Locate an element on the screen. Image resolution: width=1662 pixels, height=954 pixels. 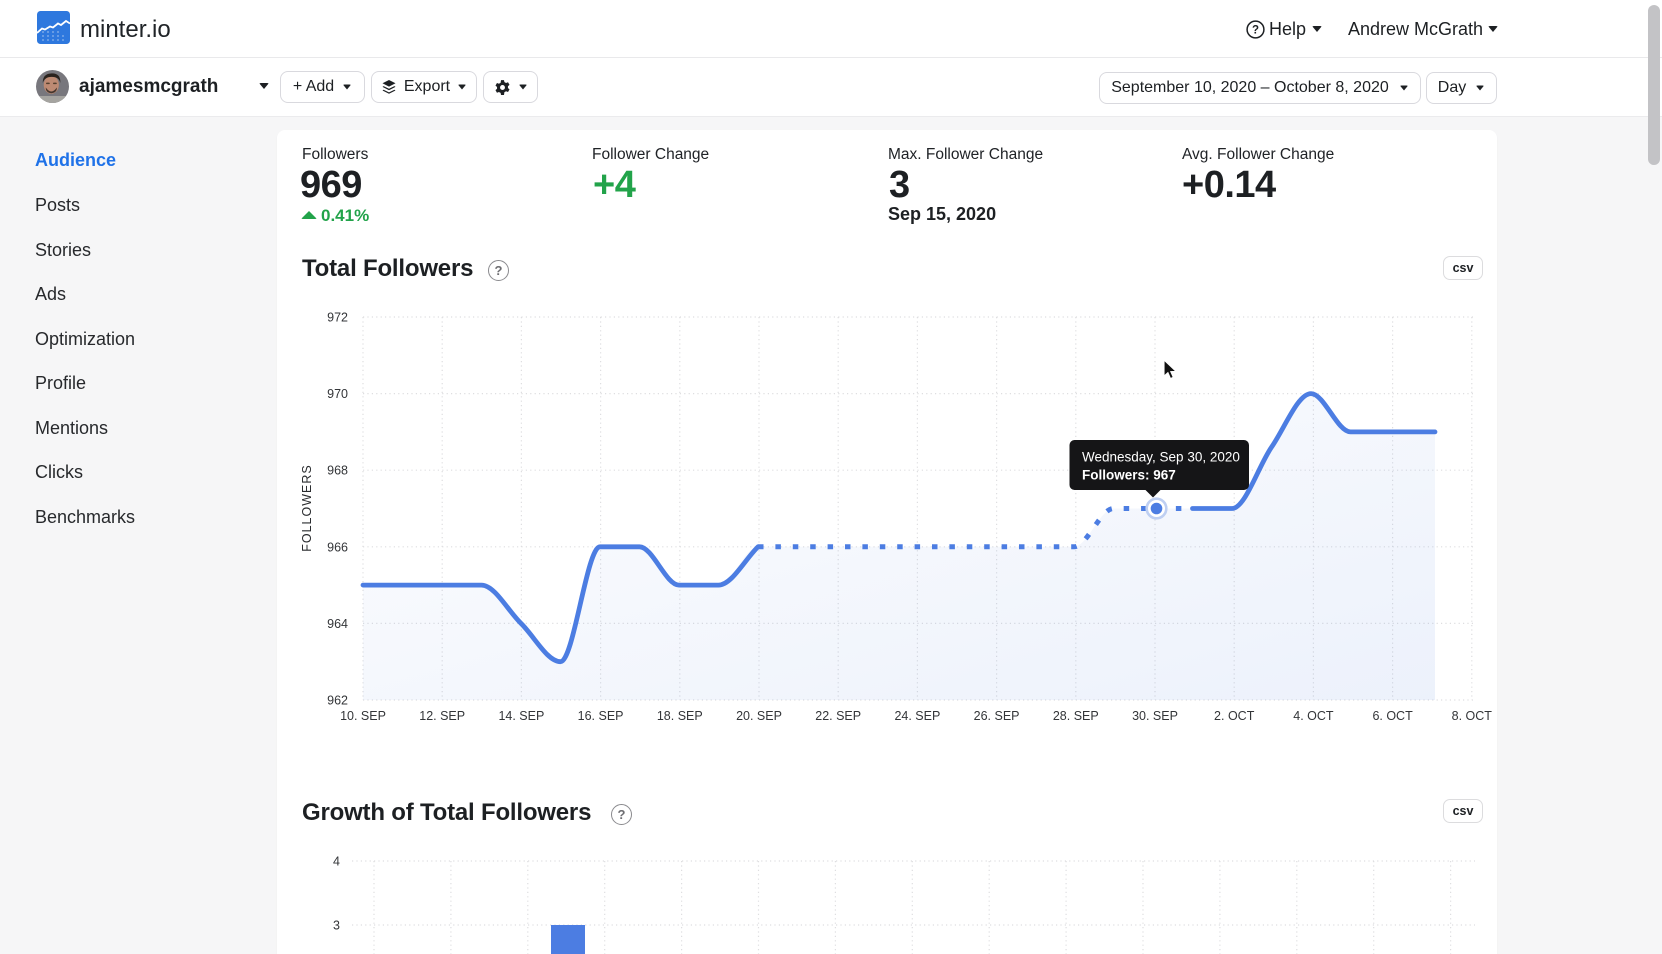
svg-text: 24. SEP is located at coordinates (917, 716).